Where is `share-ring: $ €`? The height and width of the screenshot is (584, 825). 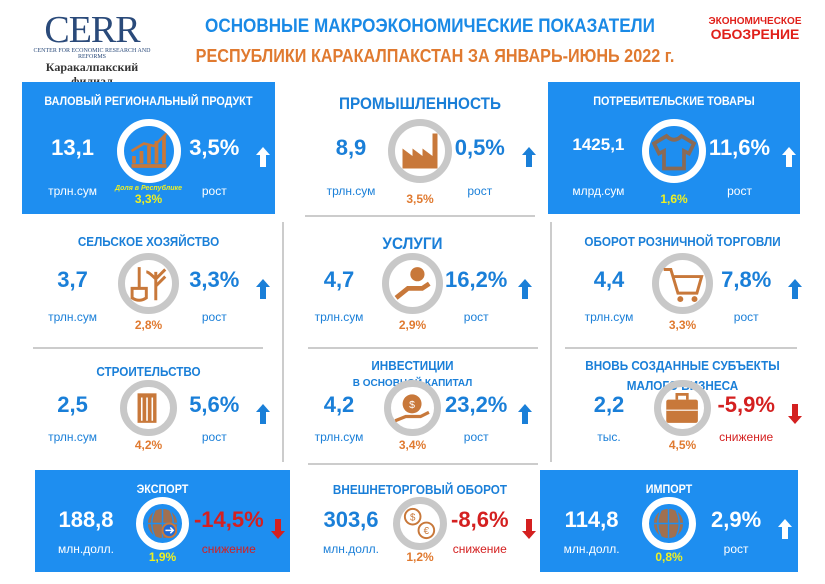
share-ring: $ € is located at coordinates (420, 523).